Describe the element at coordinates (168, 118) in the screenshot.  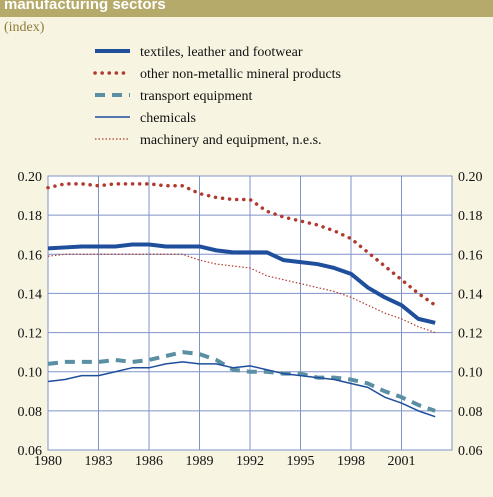
I see `legend-label: chemicals` at that location.